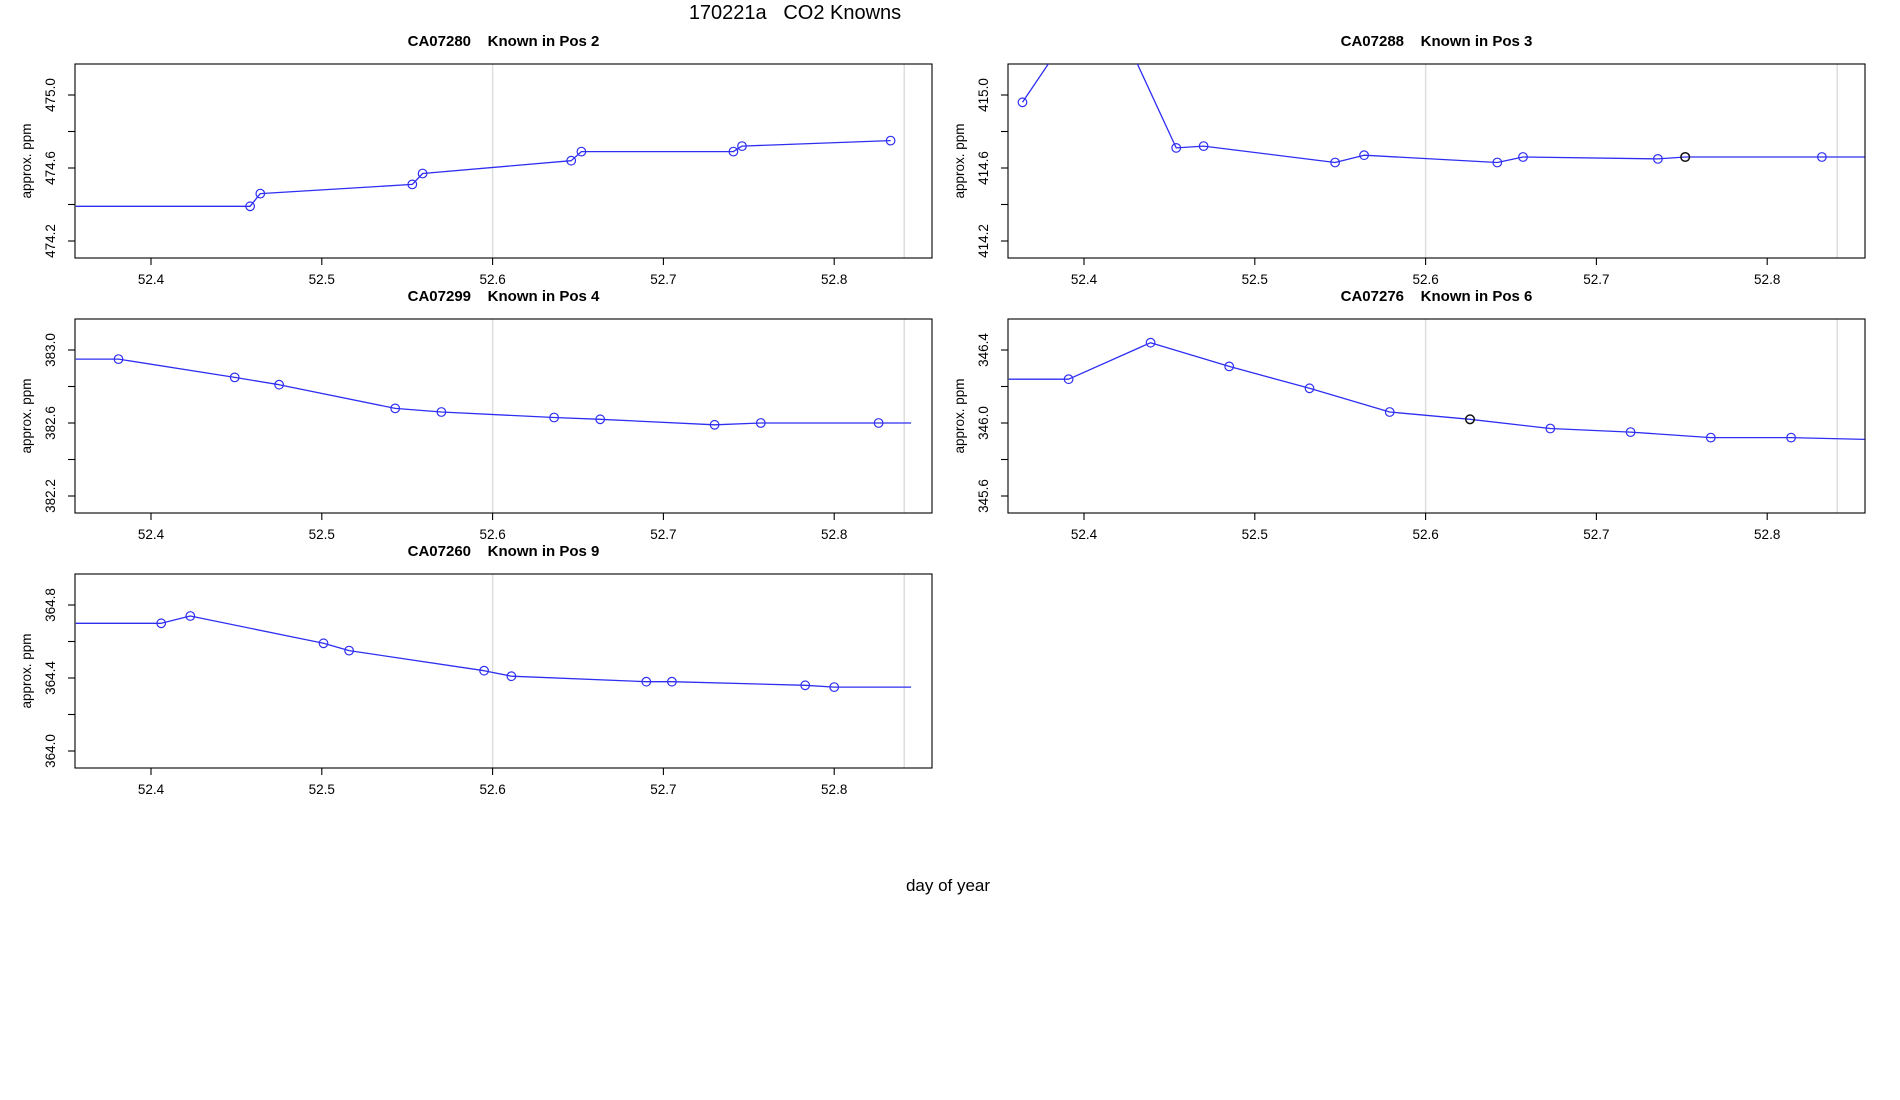 This screenshot has width=1900, height=1100. Describe the element at coordinates (1436, 296) in the screenshot. I see `panel-title-ca07276: CA07276 Known in Pos 6` at that location.